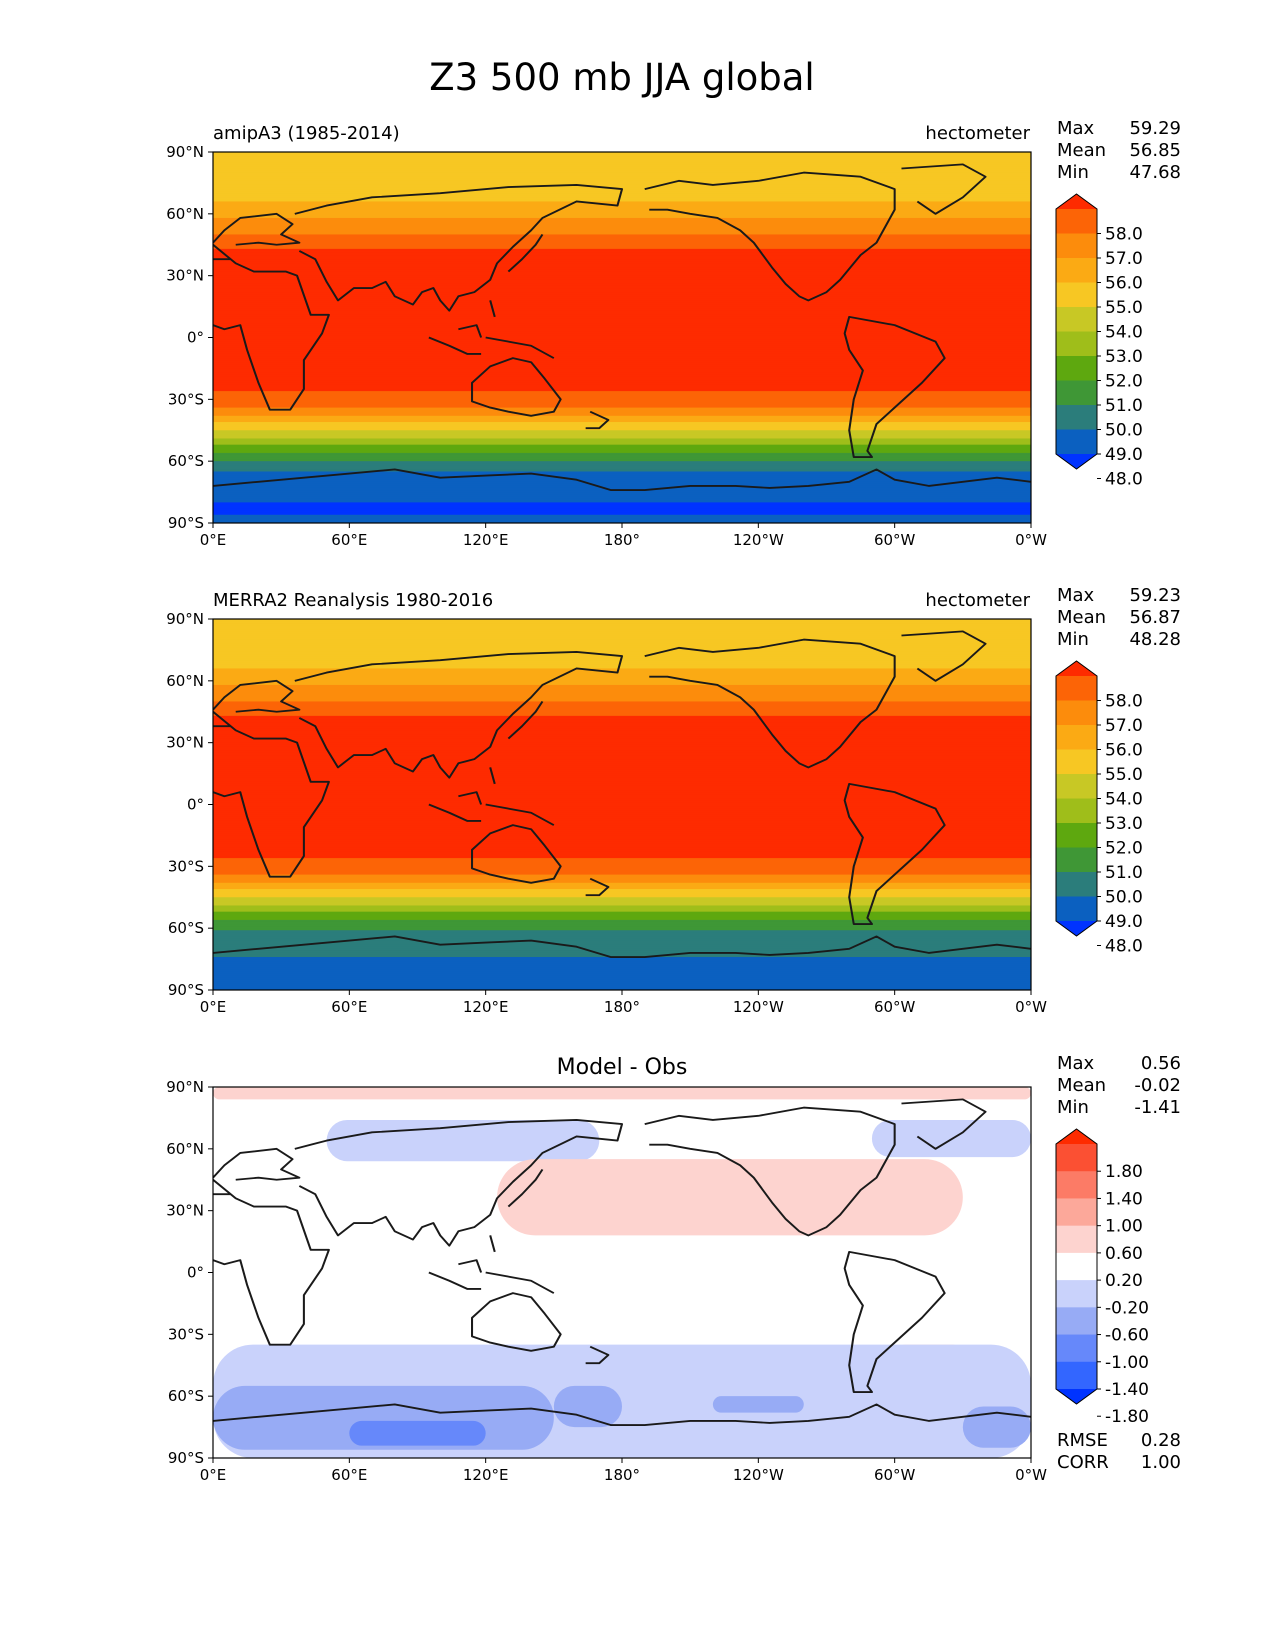  I want to click on x-tick-label: 0°W, so click(1031, 540).